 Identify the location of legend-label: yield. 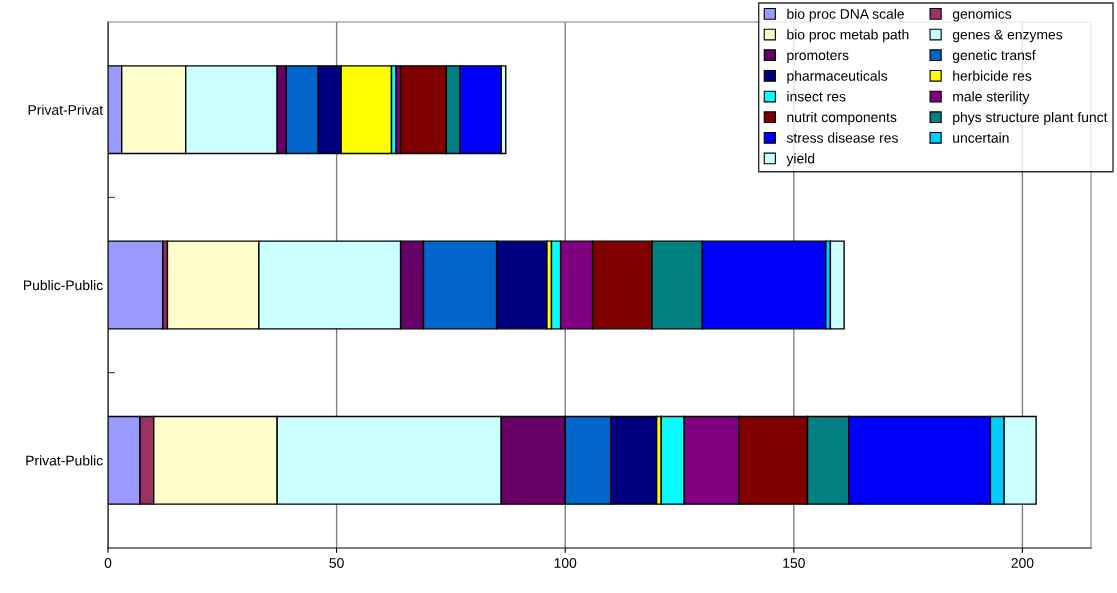
(800, 160).